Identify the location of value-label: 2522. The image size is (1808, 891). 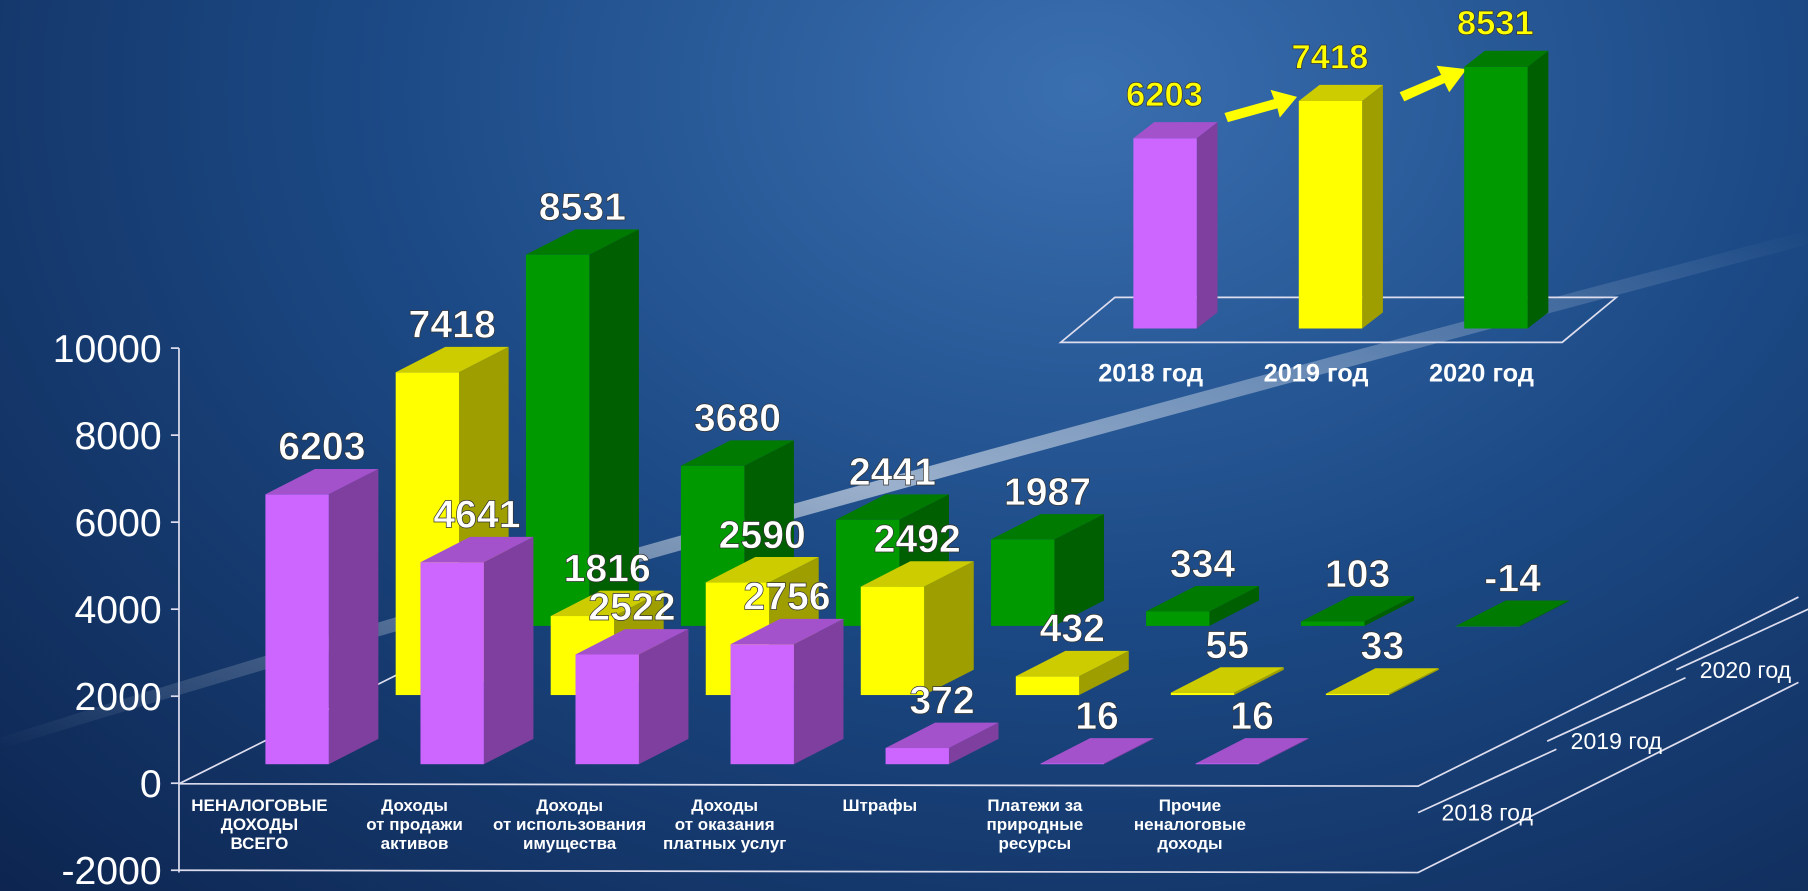
(631, 607).